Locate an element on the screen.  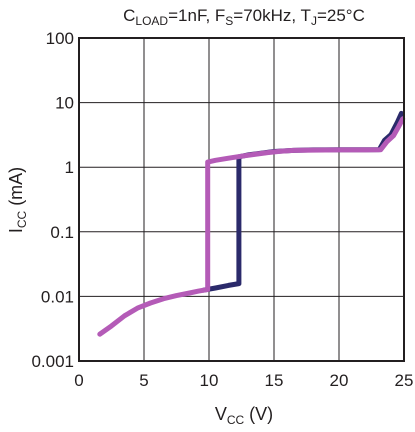
y-tick-label: 0.001 is located at coordinates (52, 361).